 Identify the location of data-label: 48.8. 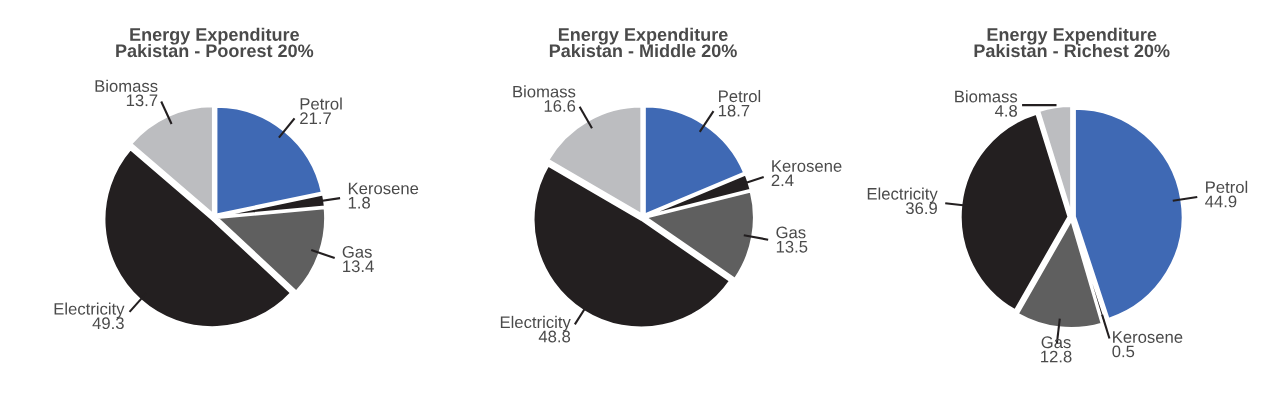
(554, 336).